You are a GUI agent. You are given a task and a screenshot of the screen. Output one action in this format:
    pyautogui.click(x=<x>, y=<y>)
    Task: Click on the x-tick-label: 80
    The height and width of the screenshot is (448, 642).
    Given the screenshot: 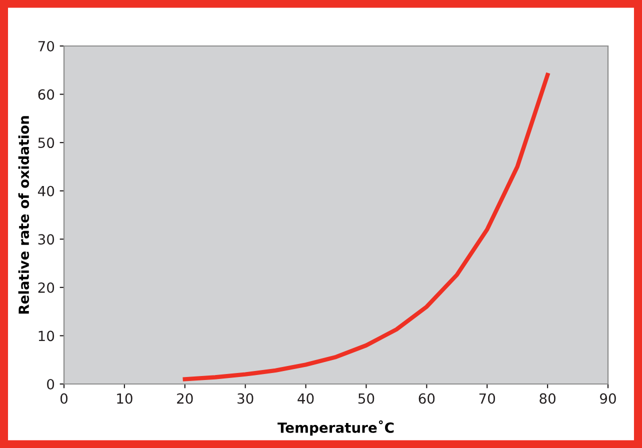 What is the action you would take?
    pyautogui.click(x=548, y=398)
    